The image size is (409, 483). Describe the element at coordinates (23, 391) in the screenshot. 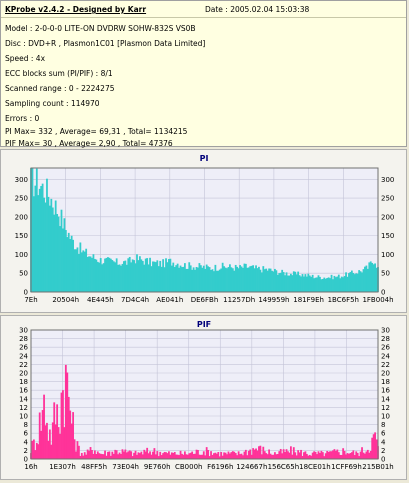

I see `y-tick-label-left: 16` at that location.